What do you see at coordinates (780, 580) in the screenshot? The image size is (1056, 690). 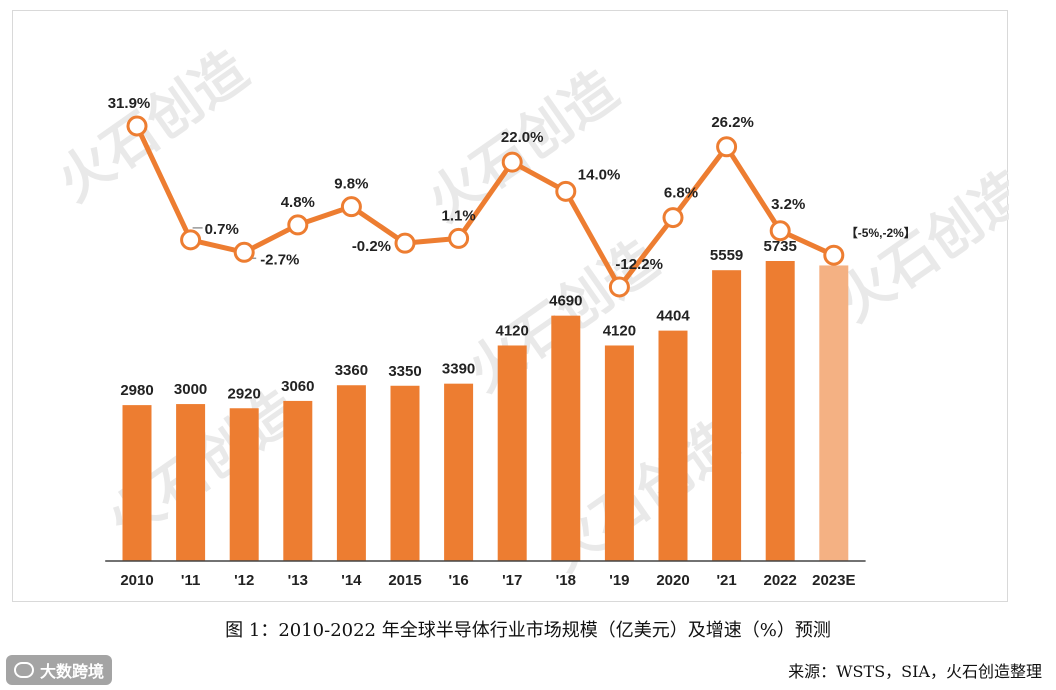 I see `x-tick-label-12: 2022` at bounding box center [780, 580].